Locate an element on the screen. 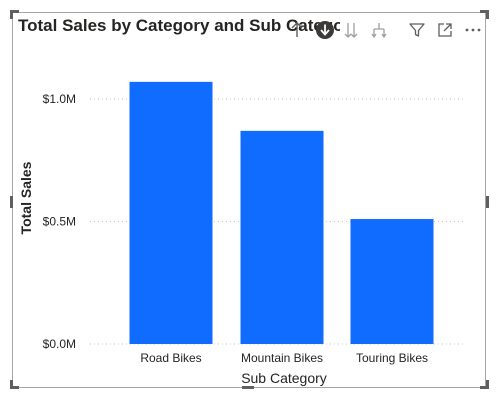 This screenshot has height=408, width=504. x-tick-label: Road Bikes is located at coordinates (170, 358).